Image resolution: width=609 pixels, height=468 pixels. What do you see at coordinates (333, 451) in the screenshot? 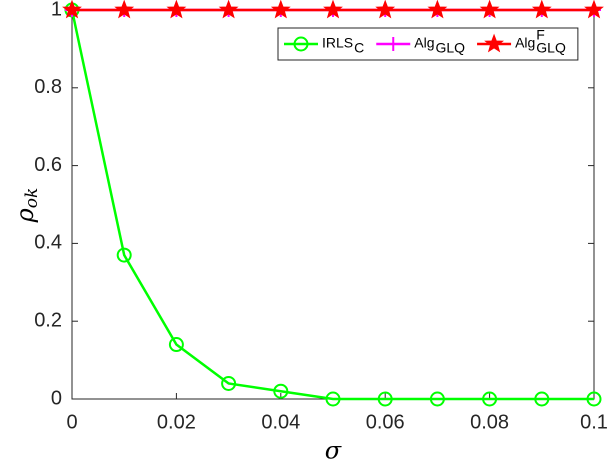
I see `x-axis-label: σ` at bounding box center [333, 451].